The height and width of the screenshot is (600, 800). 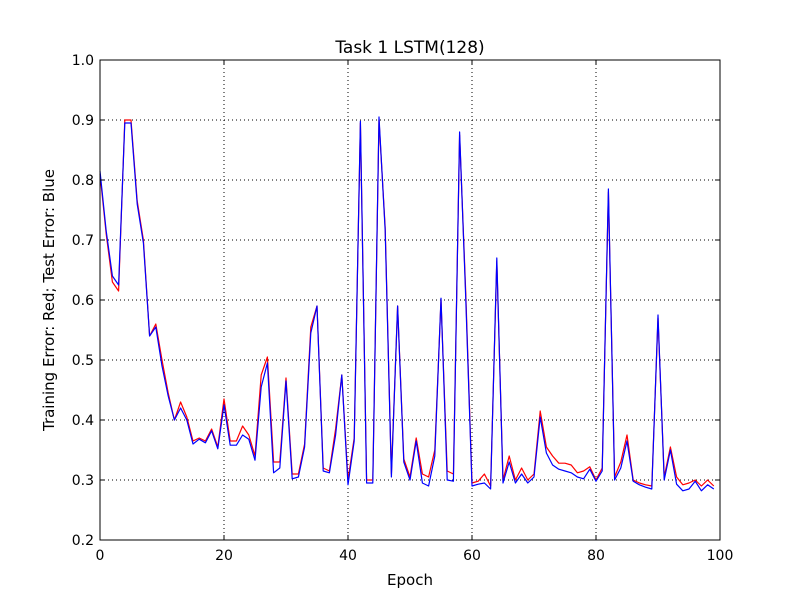 What do you see at coordinates (83, 361) in the screenshot?
I see `y-tick-label: 0.5` at bounding box center [83, 361].